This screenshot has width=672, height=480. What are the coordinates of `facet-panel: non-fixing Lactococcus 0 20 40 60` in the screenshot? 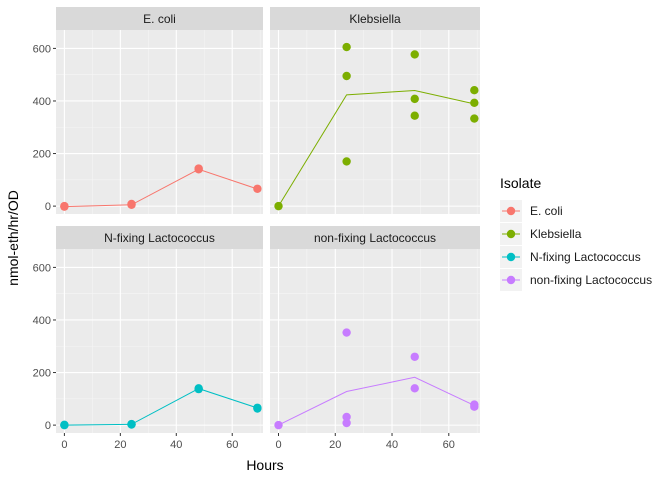 It's located at (375, 338).